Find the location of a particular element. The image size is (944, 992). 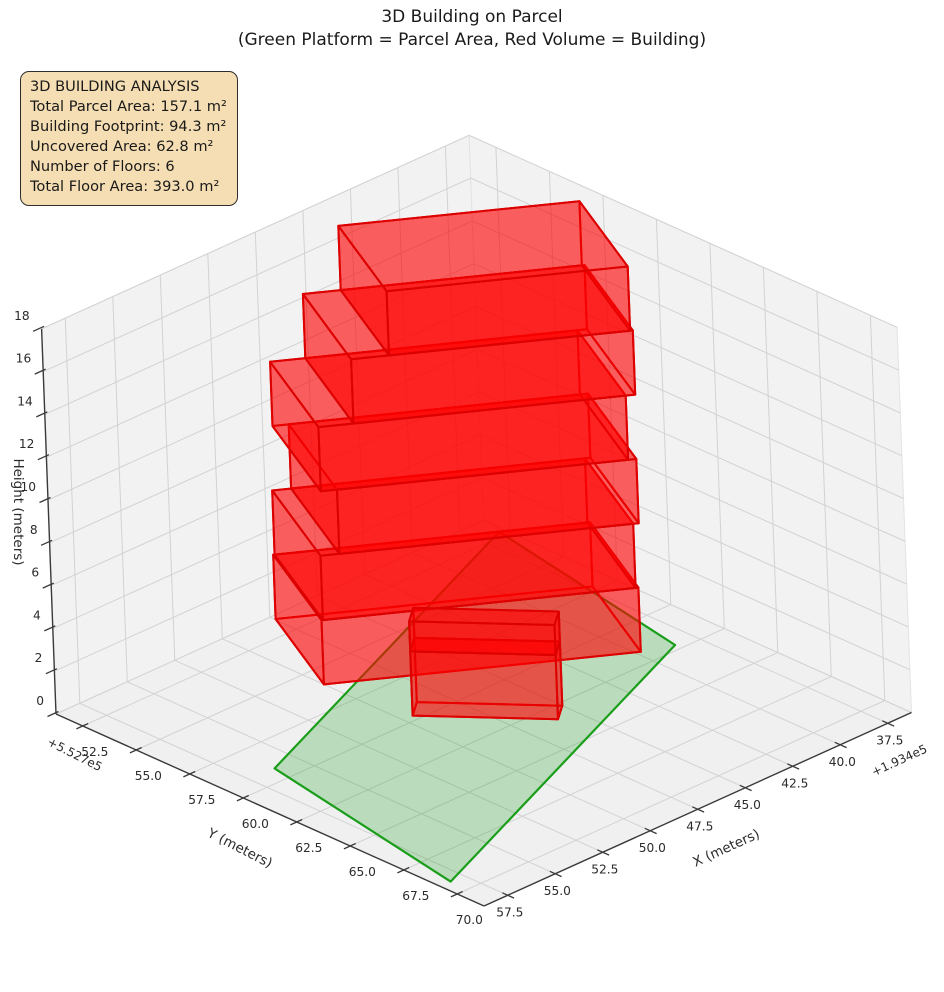

y-tick-label: 55.0 is located at coordinates (148, 776).